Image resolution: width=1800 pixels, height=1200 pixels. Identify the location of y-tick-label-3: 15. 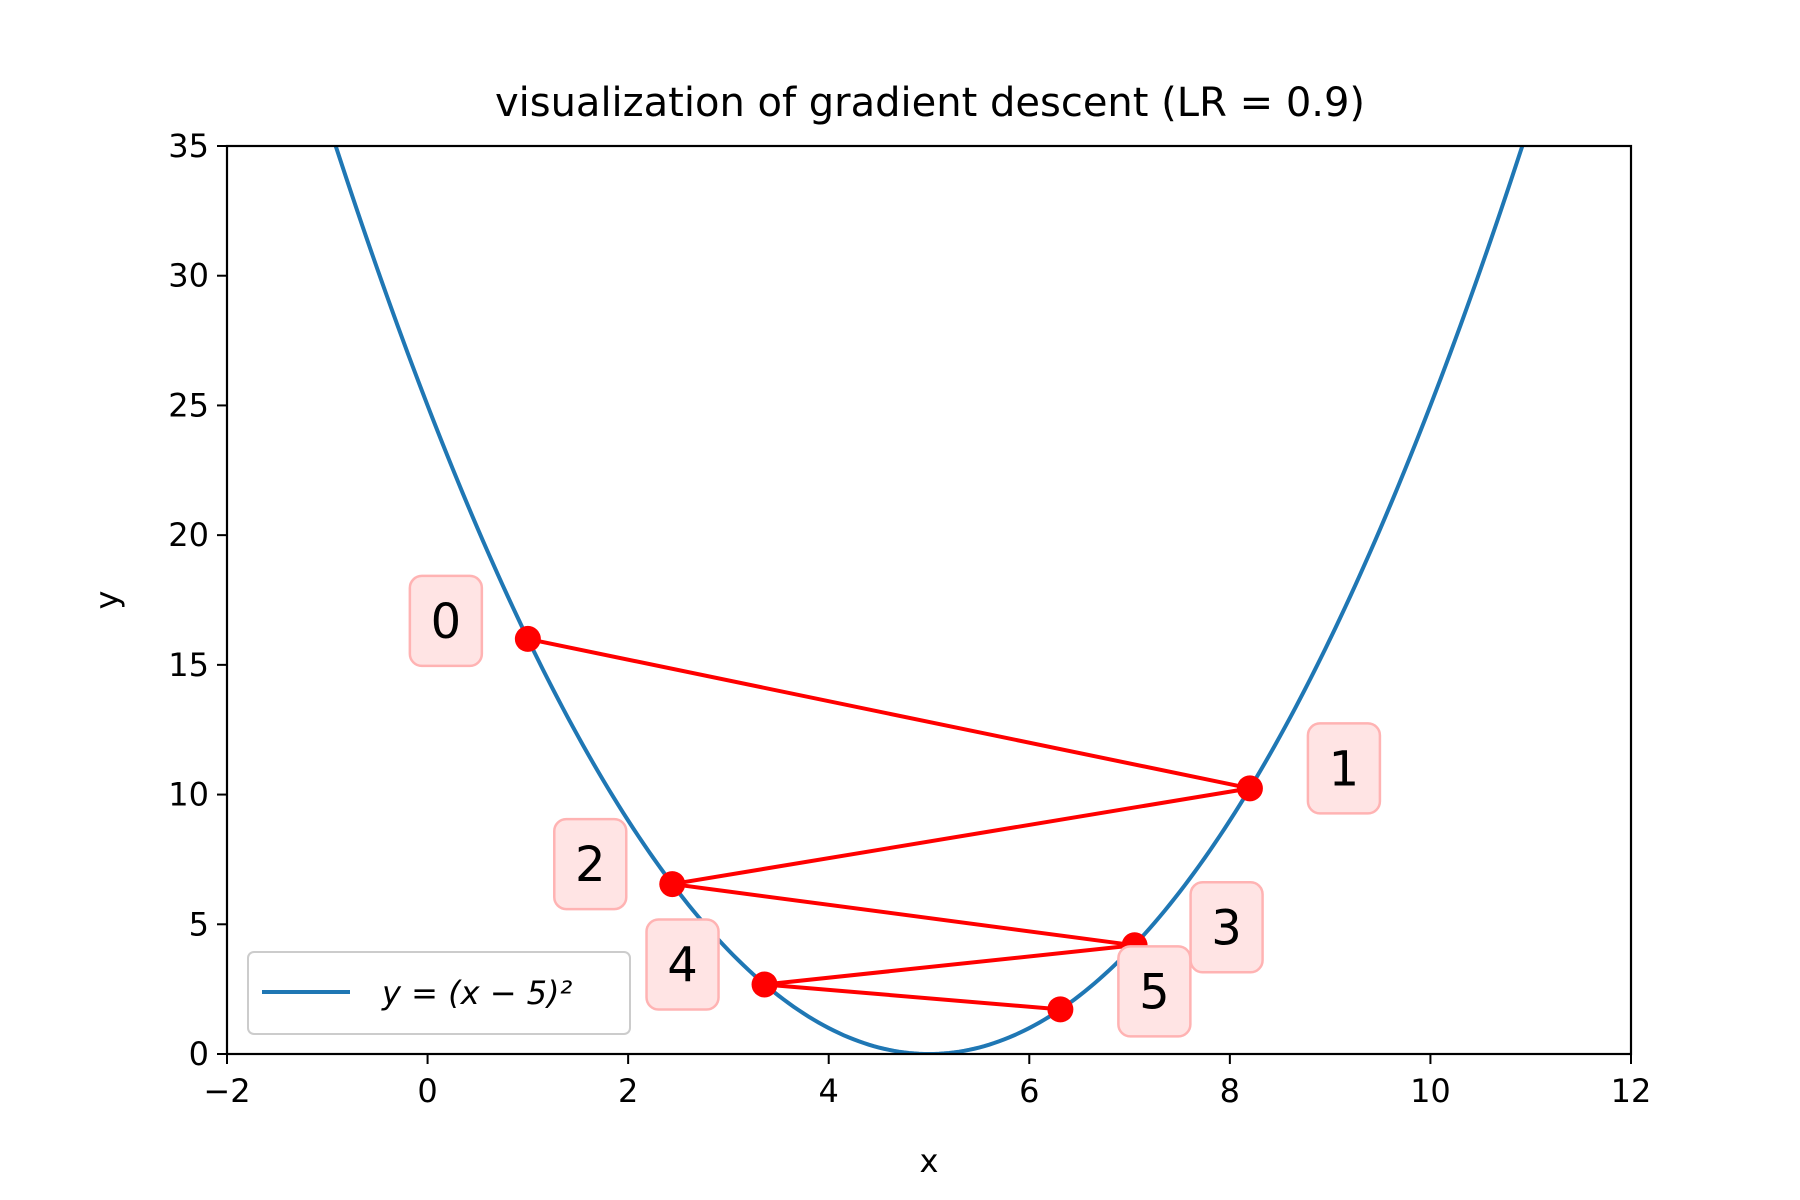
(188, 665).